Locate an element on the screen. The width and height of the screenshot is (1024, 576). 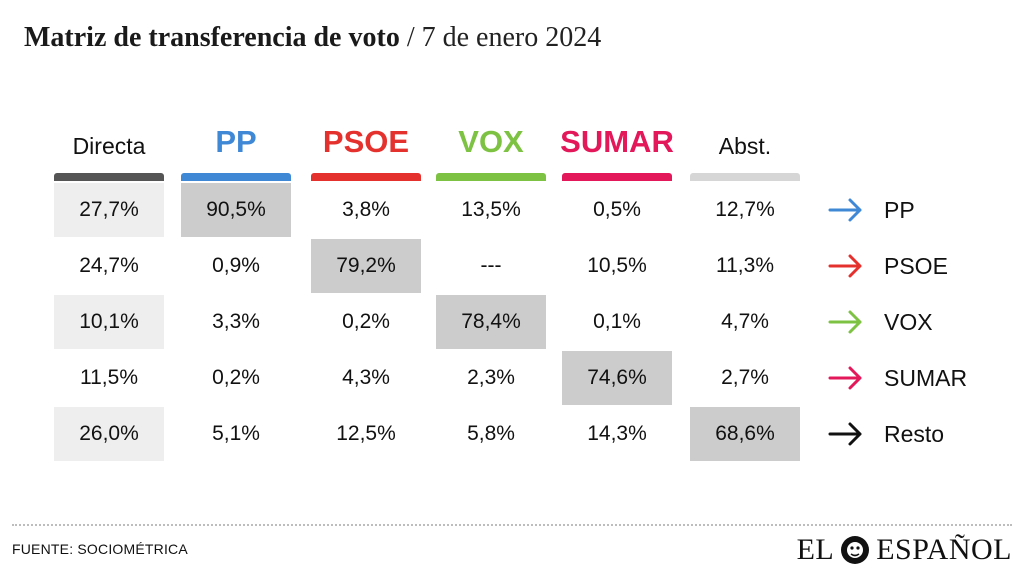
row-label-resto: Resto is located at coordinates (886, 434).